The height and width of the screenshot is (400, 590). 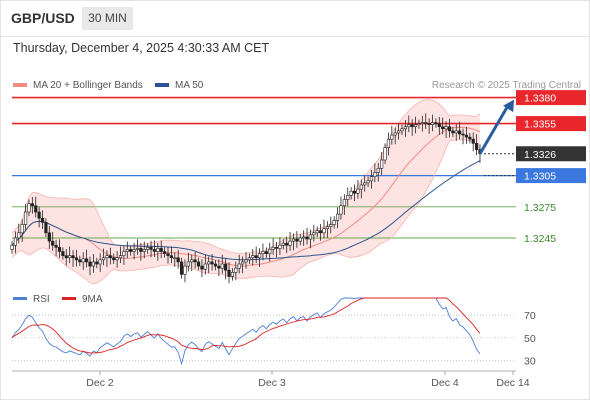 I want to click on time-tick-label: Dec 4, so click(x=445, y=383).